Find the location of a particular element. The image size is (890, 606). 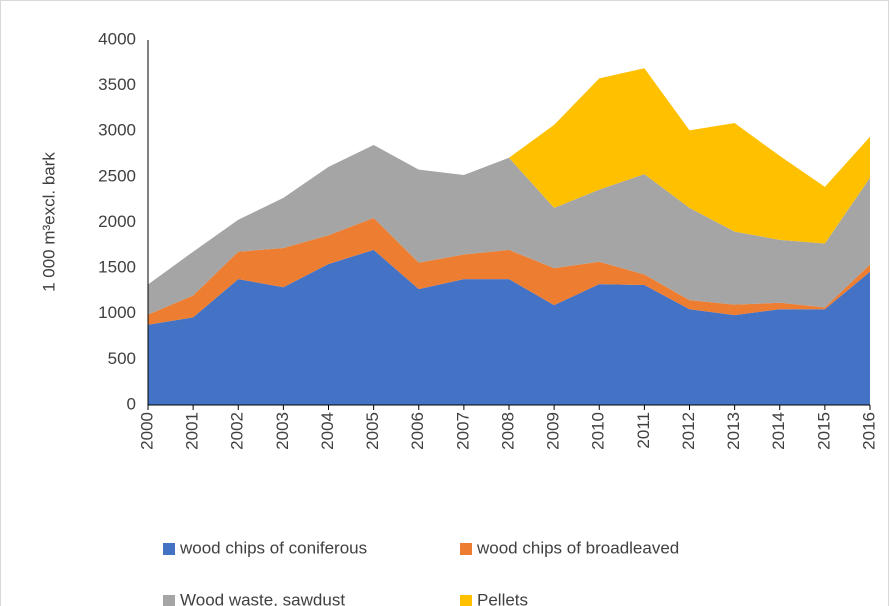

y-tick-label: 4000 is located at coordinates (117, 38).